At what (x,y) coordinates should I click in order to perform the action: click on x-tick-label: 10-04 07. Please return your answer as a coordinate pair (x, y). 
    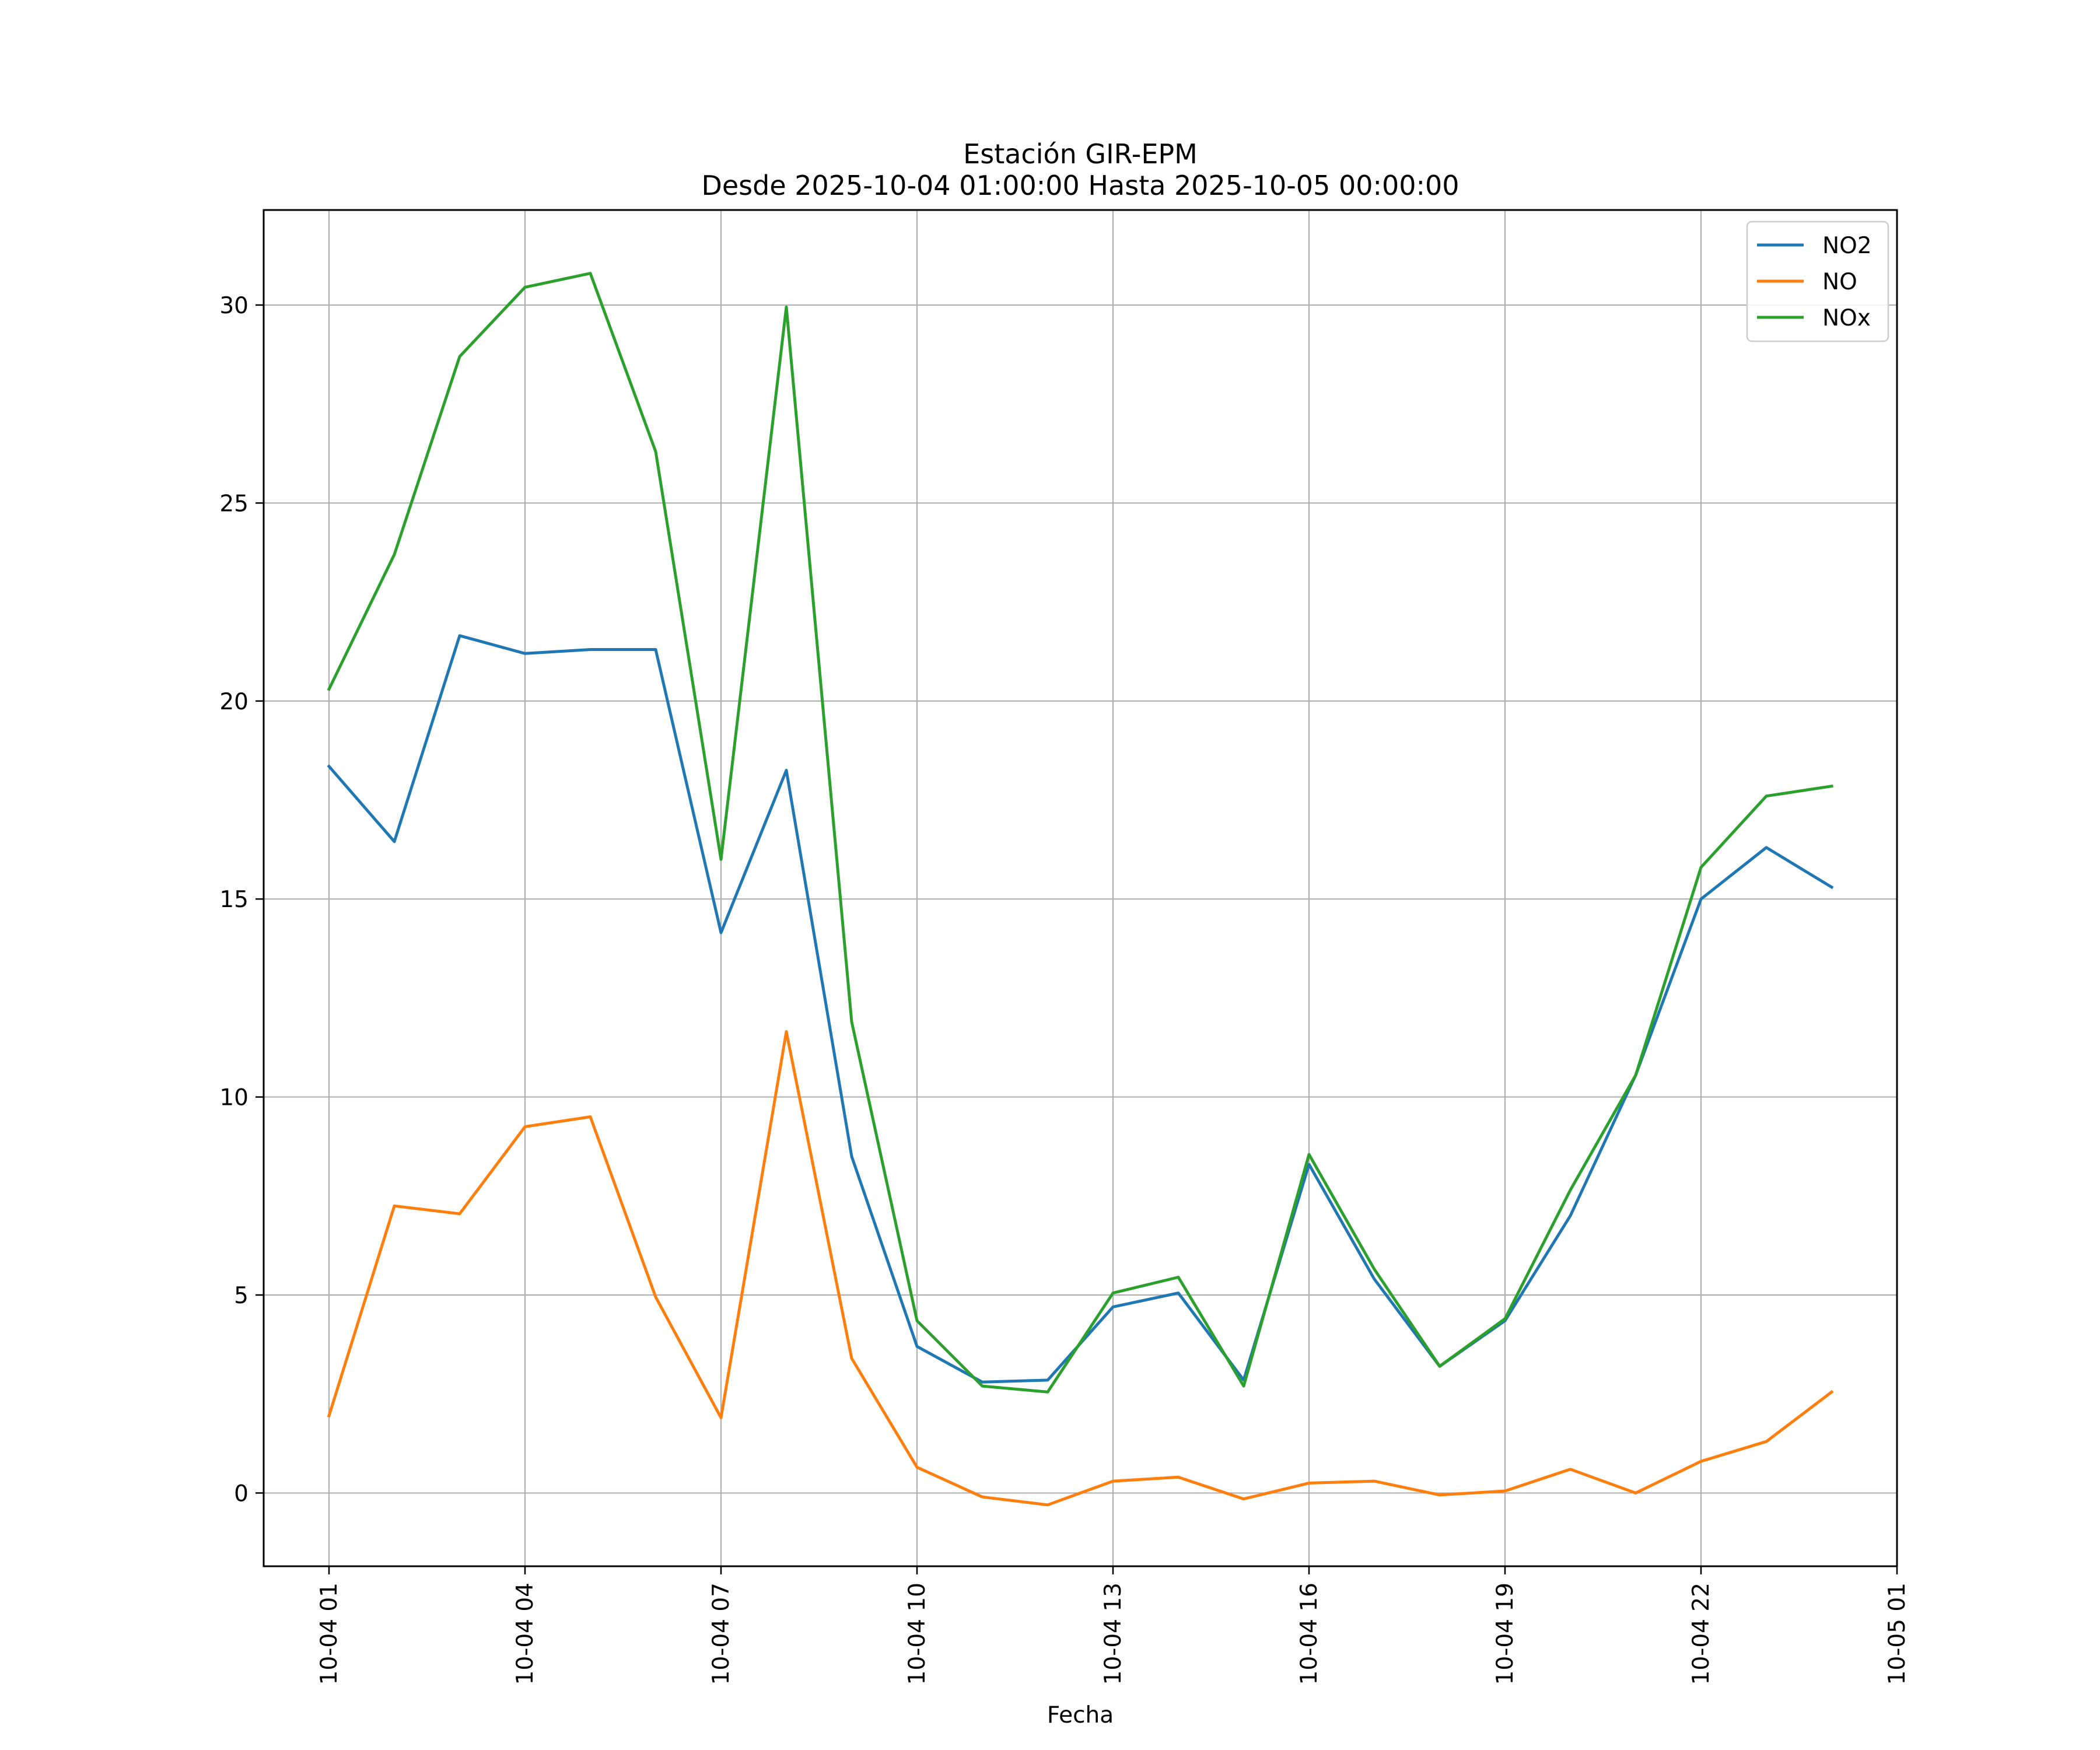
    Looking at the image, I should click on (721, 1634).